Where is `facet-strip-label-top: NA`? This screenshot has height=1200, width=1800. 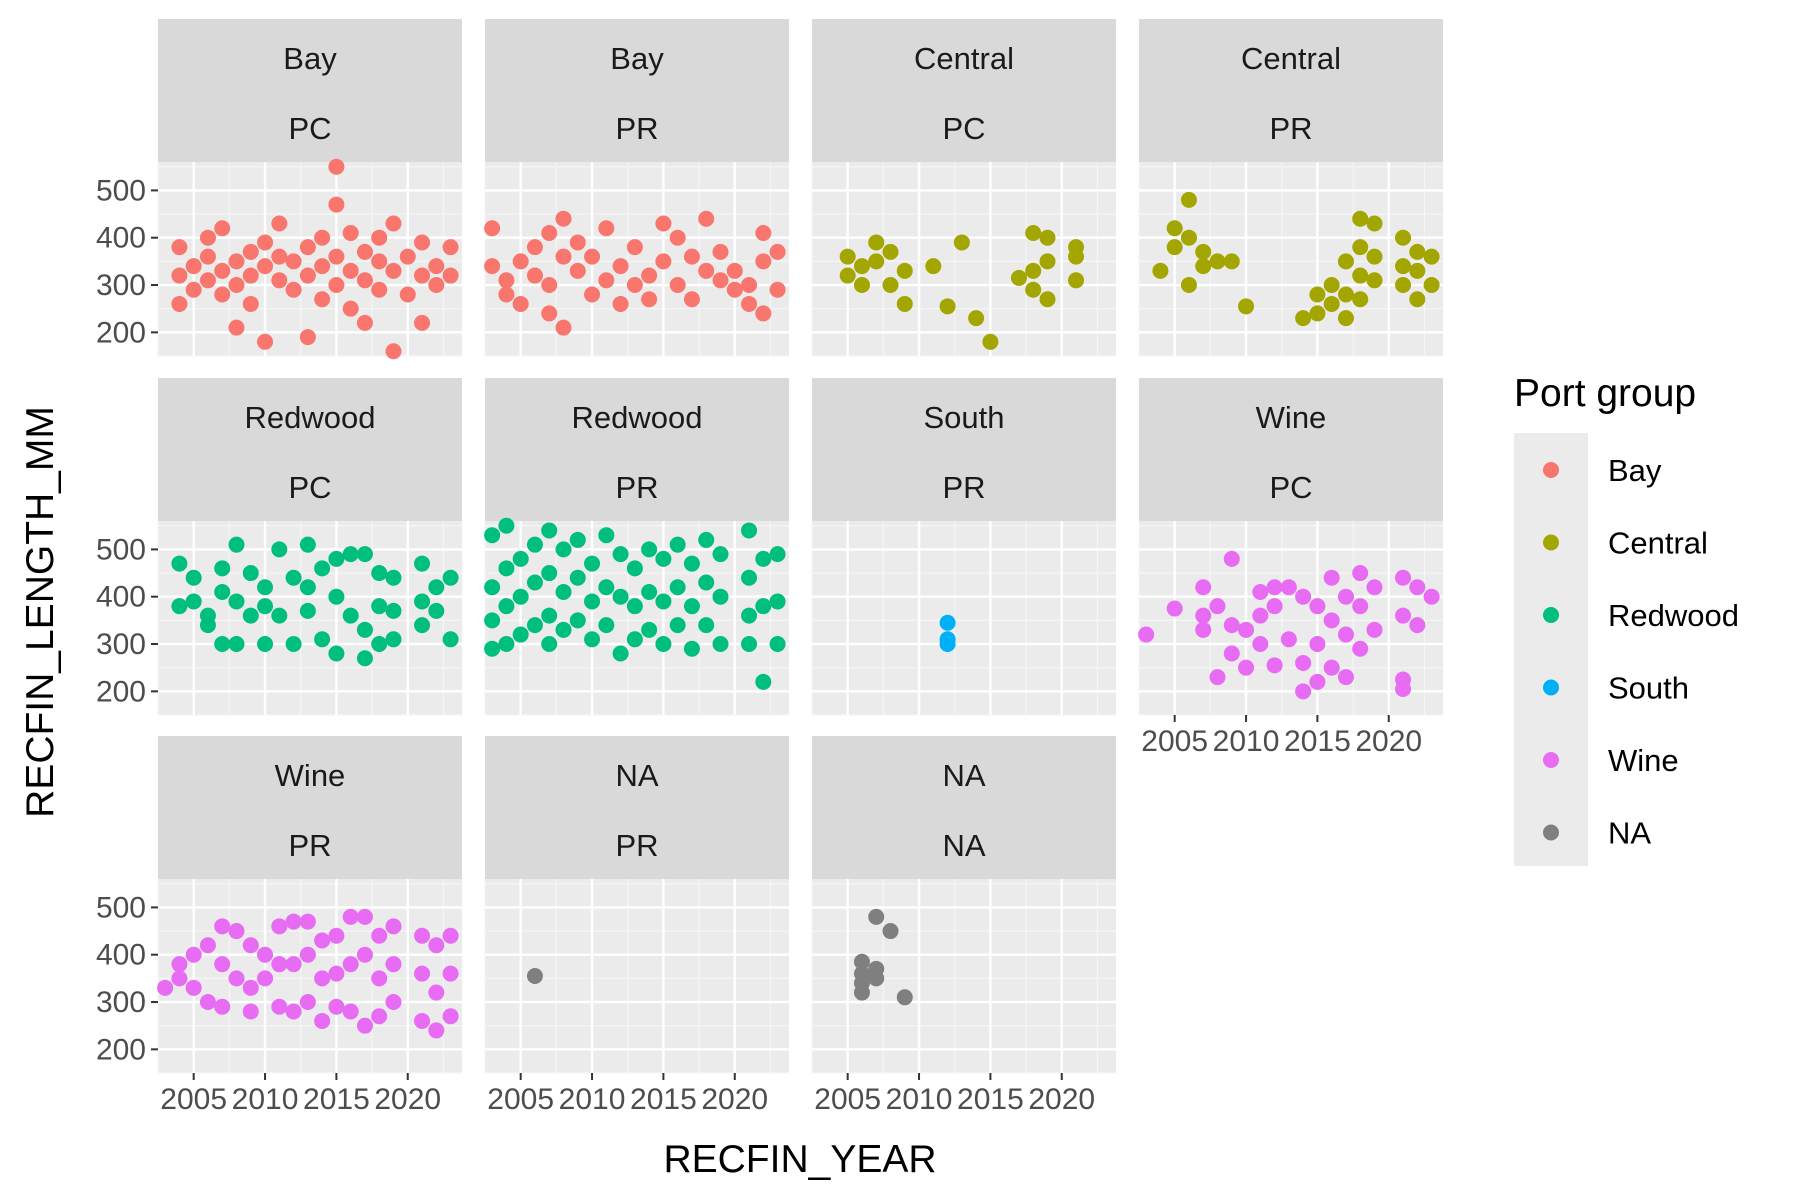 facet-strip-label-top: NA is located at coordinates (963, 775).